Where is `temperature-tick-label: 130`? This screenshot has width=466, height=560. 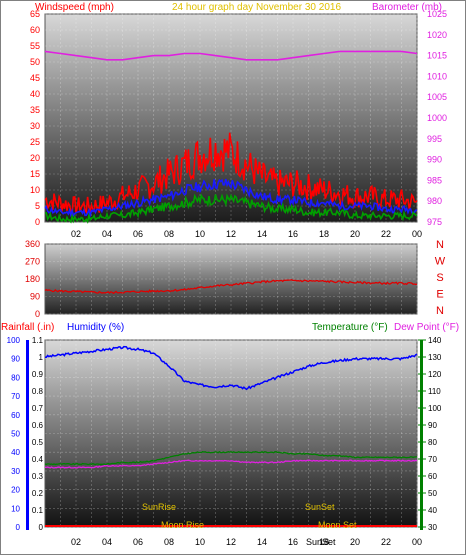
temperature-tick-label: 130 is located at coordinates (435, 357).